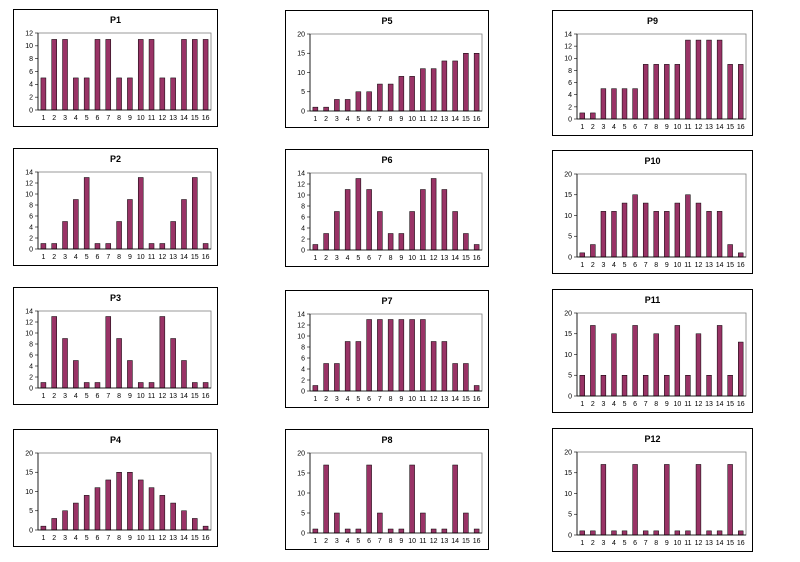 The width and height of the screenshot is (800, 562). Describe the element at coordinates (568, 174) in the screenshot. I see `y-tick-label: 20` at that location.